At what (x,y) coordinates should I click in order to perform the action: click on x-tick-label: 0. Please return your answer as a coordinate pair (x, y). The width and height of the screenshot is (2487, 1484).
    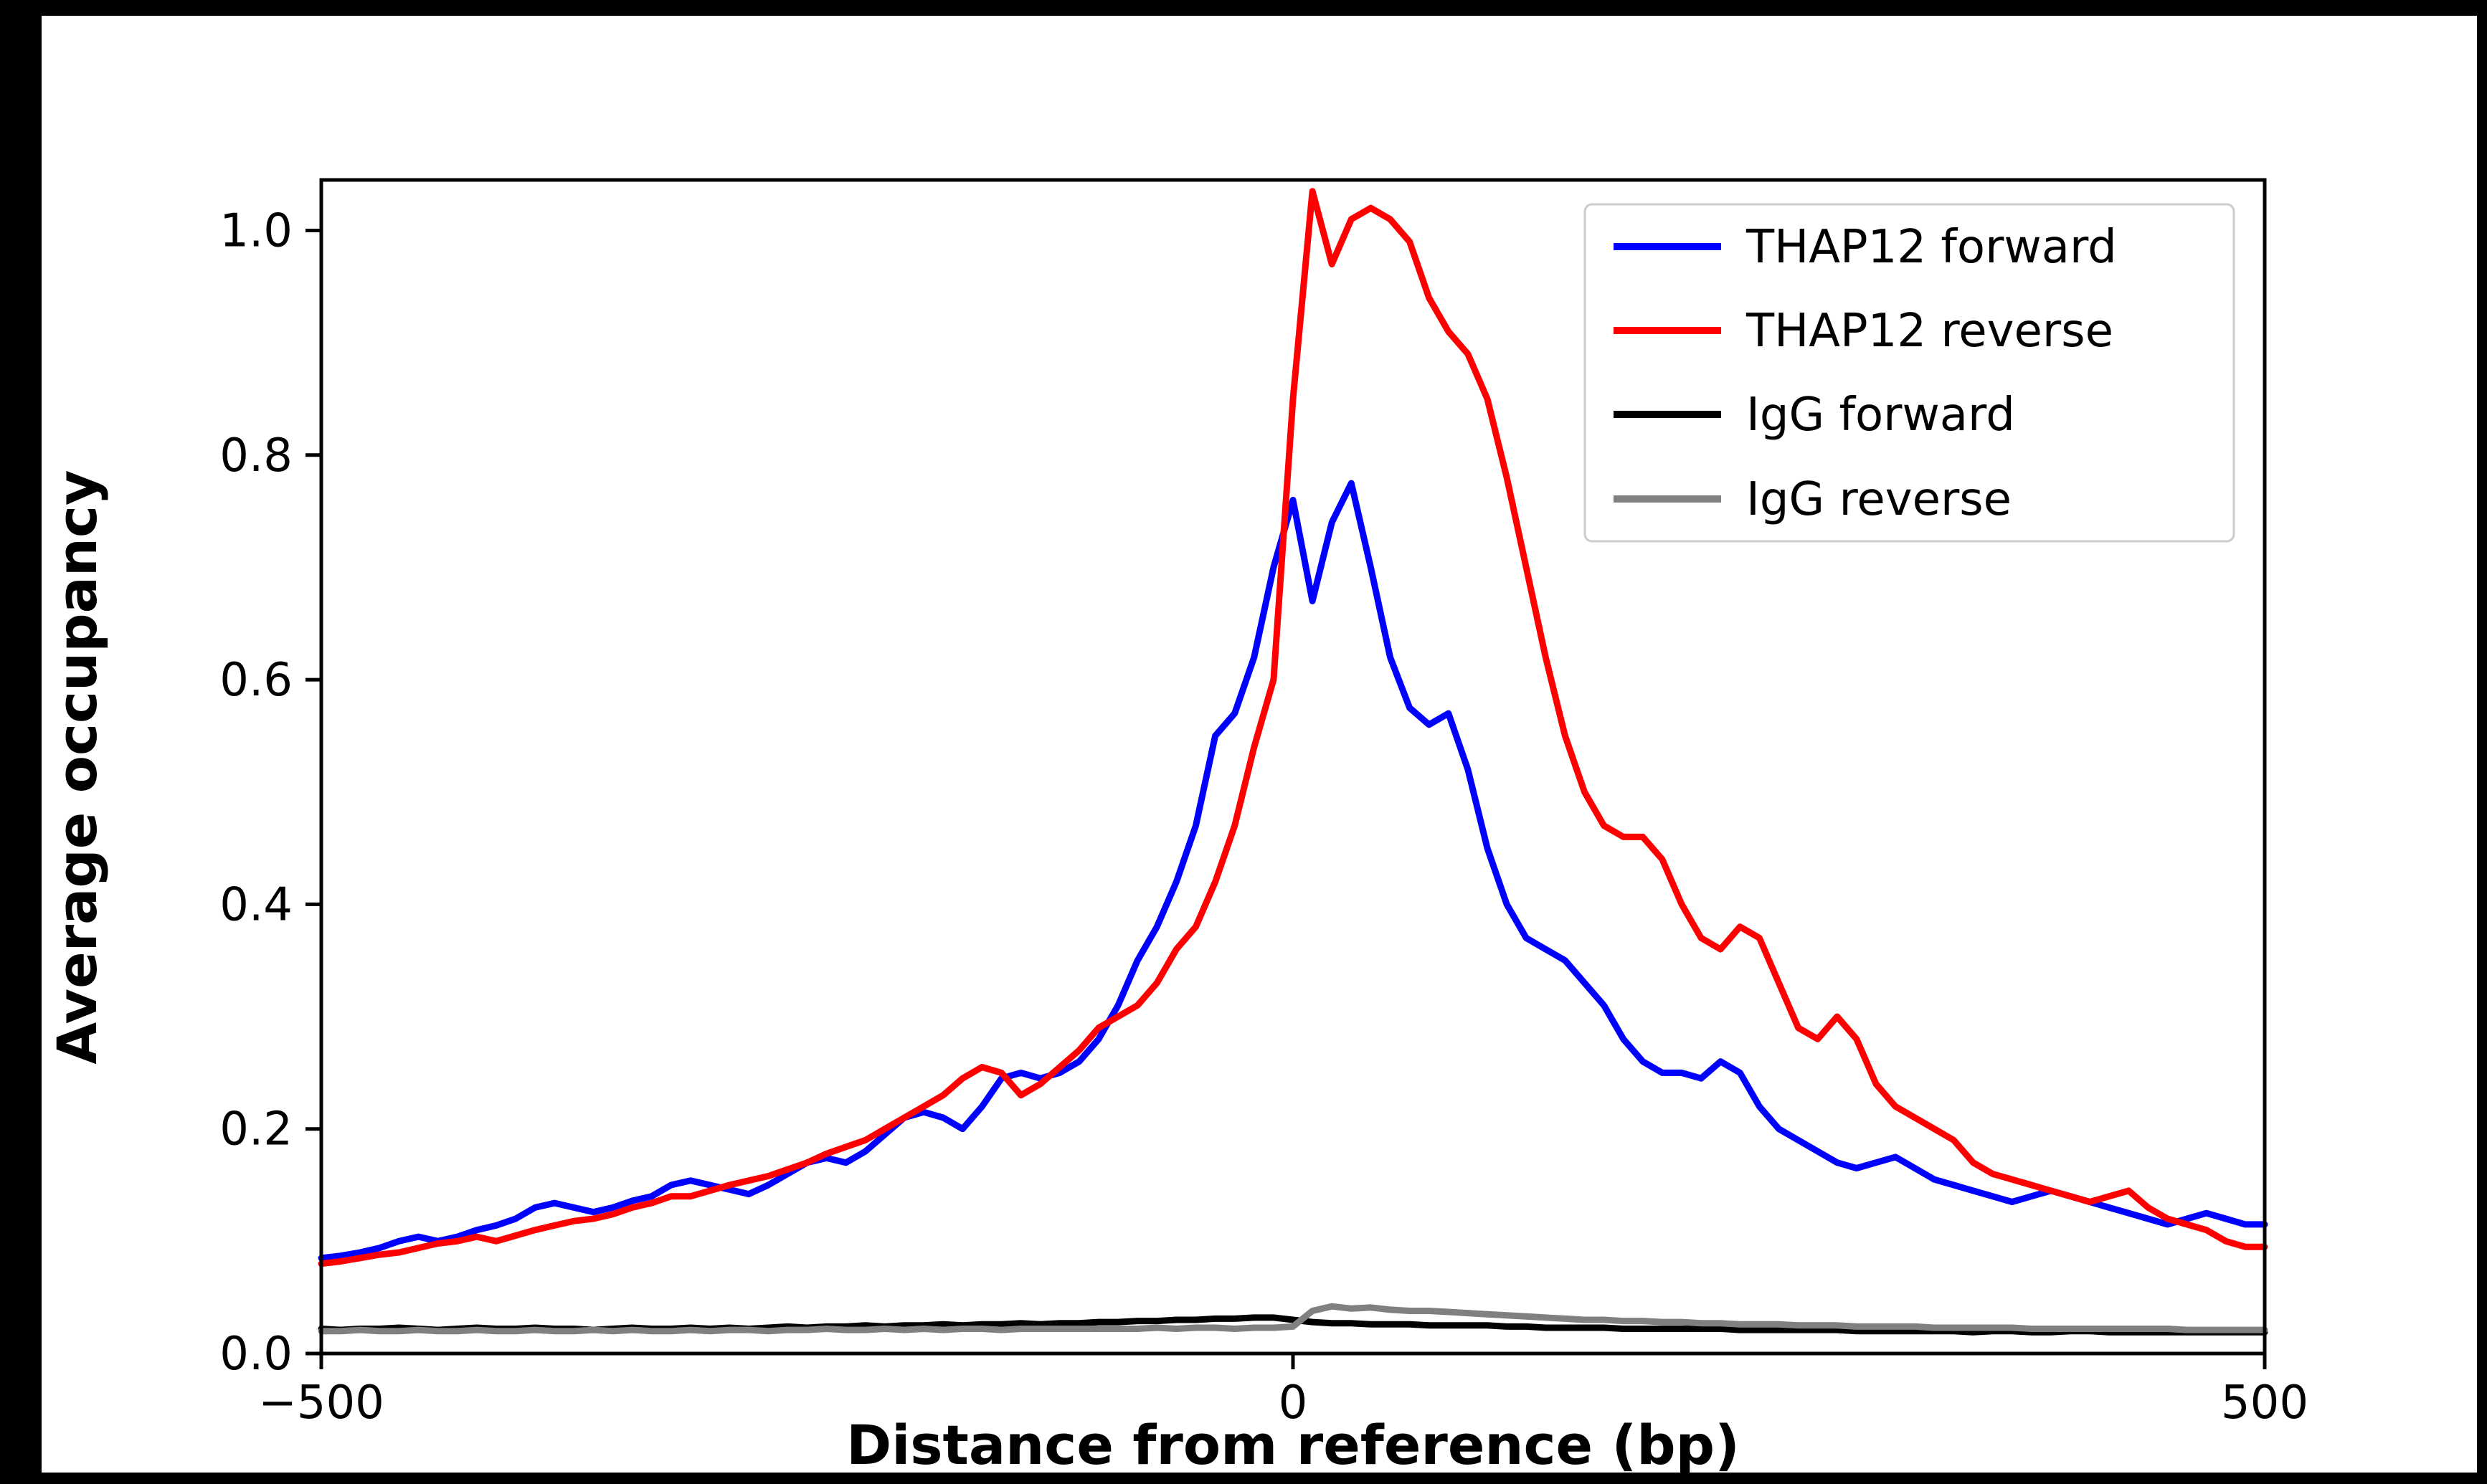
    Looking at the image, I should click on (1294, 1403).